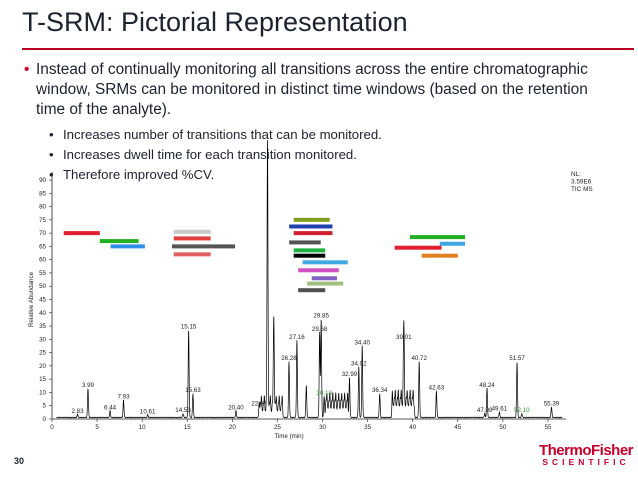 Image resolution: width=638 pixels, height=479 pixels. What do you see at coordinates (404, 337) in the screenshot?
I see `peak-label: 39.01` at bounding box center [404, 337].